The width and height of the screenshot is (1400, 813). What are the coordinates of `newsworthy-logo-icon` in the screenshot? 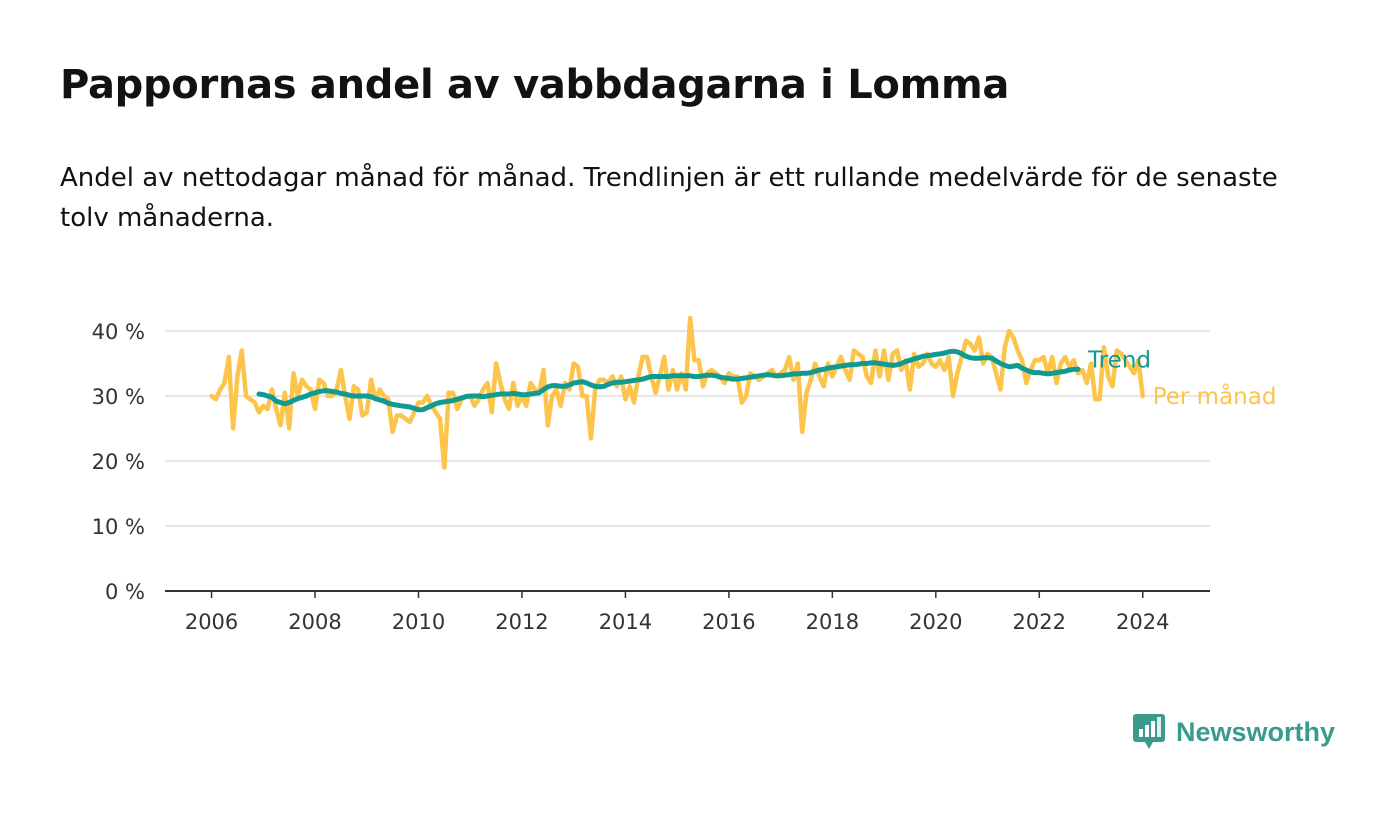 It's located at (1149, 731).